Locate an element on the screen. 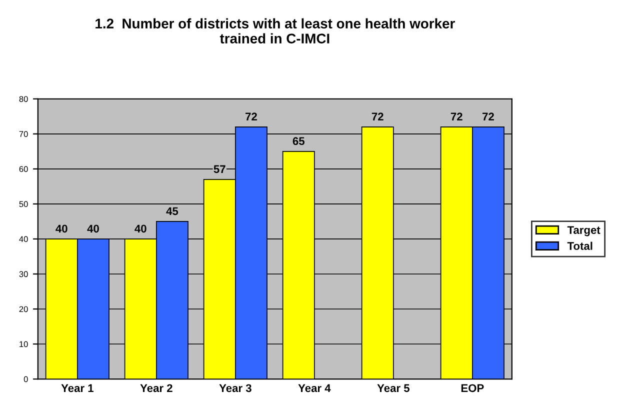 The image size is (632, 412). x-tick-label: EOP is located at coordinates (472, 388).